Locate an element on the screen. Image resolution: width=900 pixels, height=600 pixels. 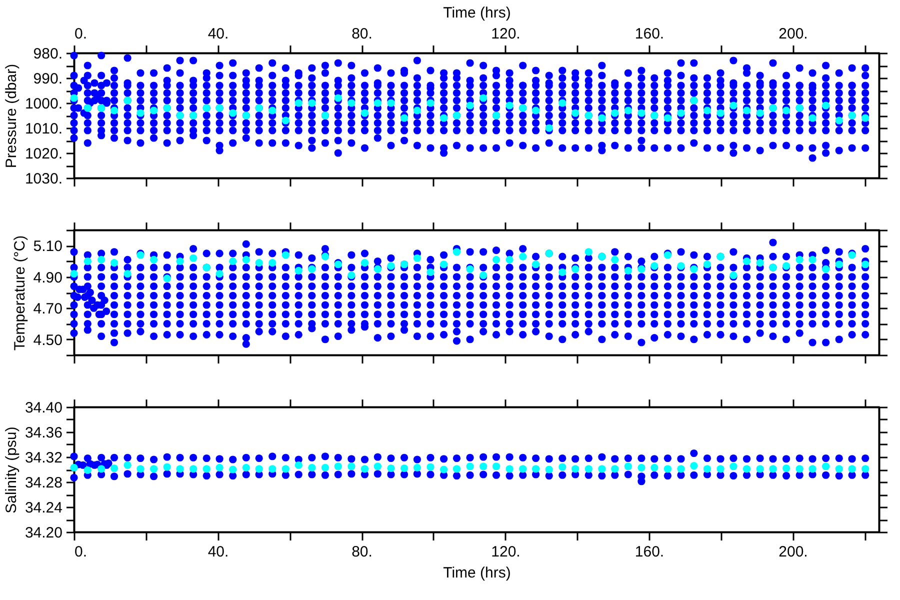
x2-tick-label: 160. is located at coordinates (649, 34).